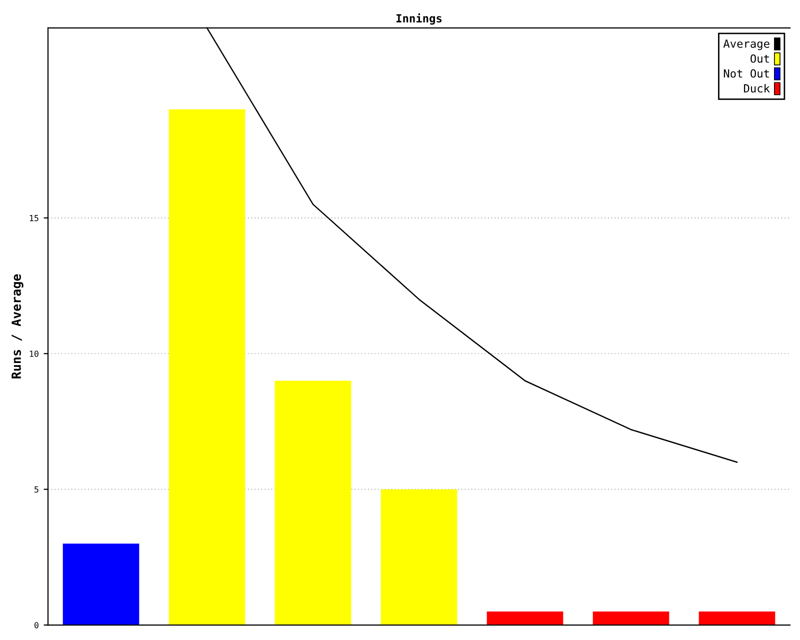  Describe the element at coordinates (36, 625) in the screenshot. I see `y-tick-label: 0` at that location.